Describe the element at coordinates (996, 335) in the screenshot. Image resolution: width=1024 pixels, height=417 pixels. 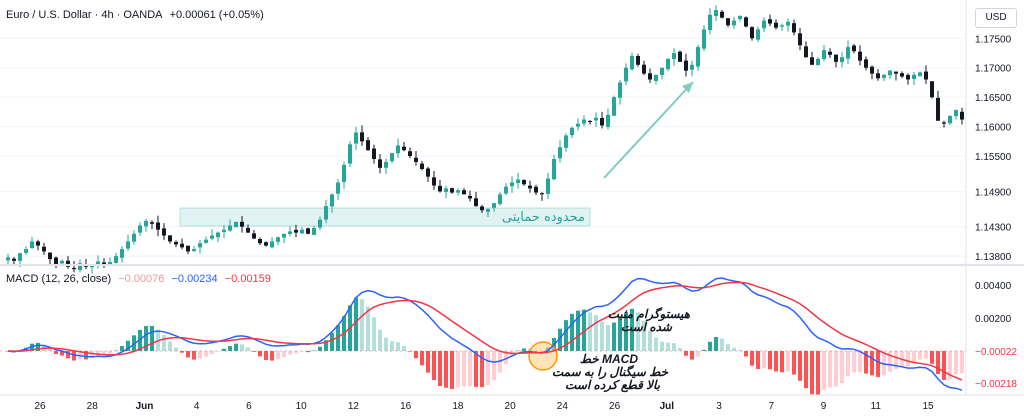
I see `macd-axis: 0.00400 0.00200 −0.00022 −0.00218` at that location.